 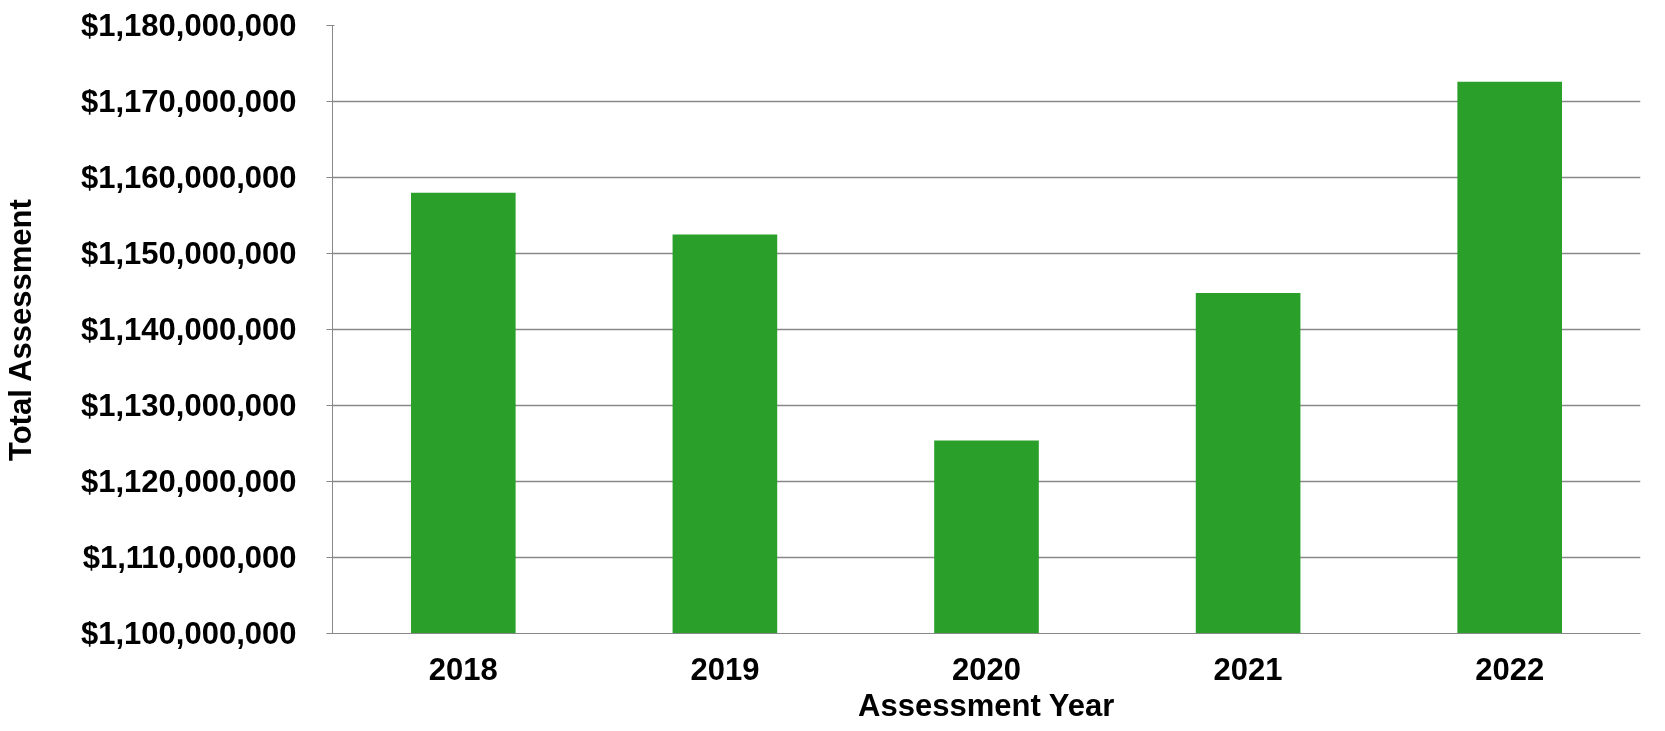 What do you see at coordinates (986, 669) in the screenshot?
I see `x-tick-label: 2020` at bounding box center [986, 669].